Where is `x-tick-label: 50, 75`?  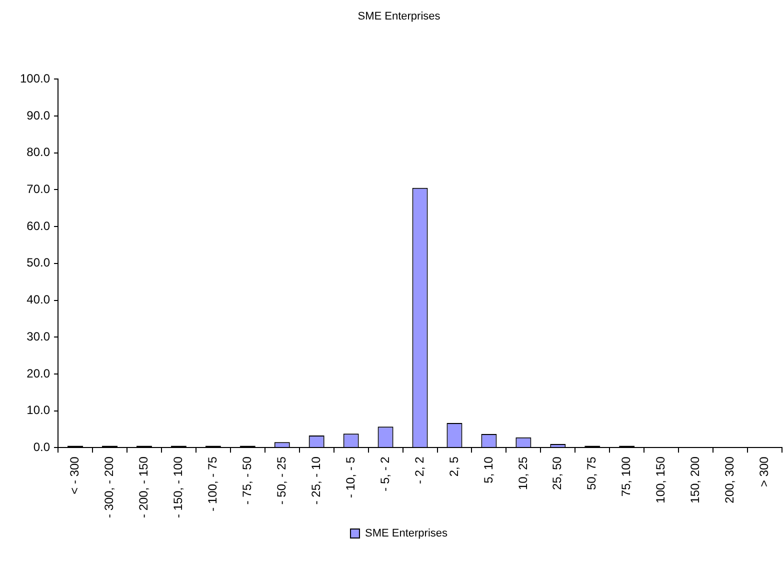 x-tick-label: 50, 75 is located at coordinates (591, 473).